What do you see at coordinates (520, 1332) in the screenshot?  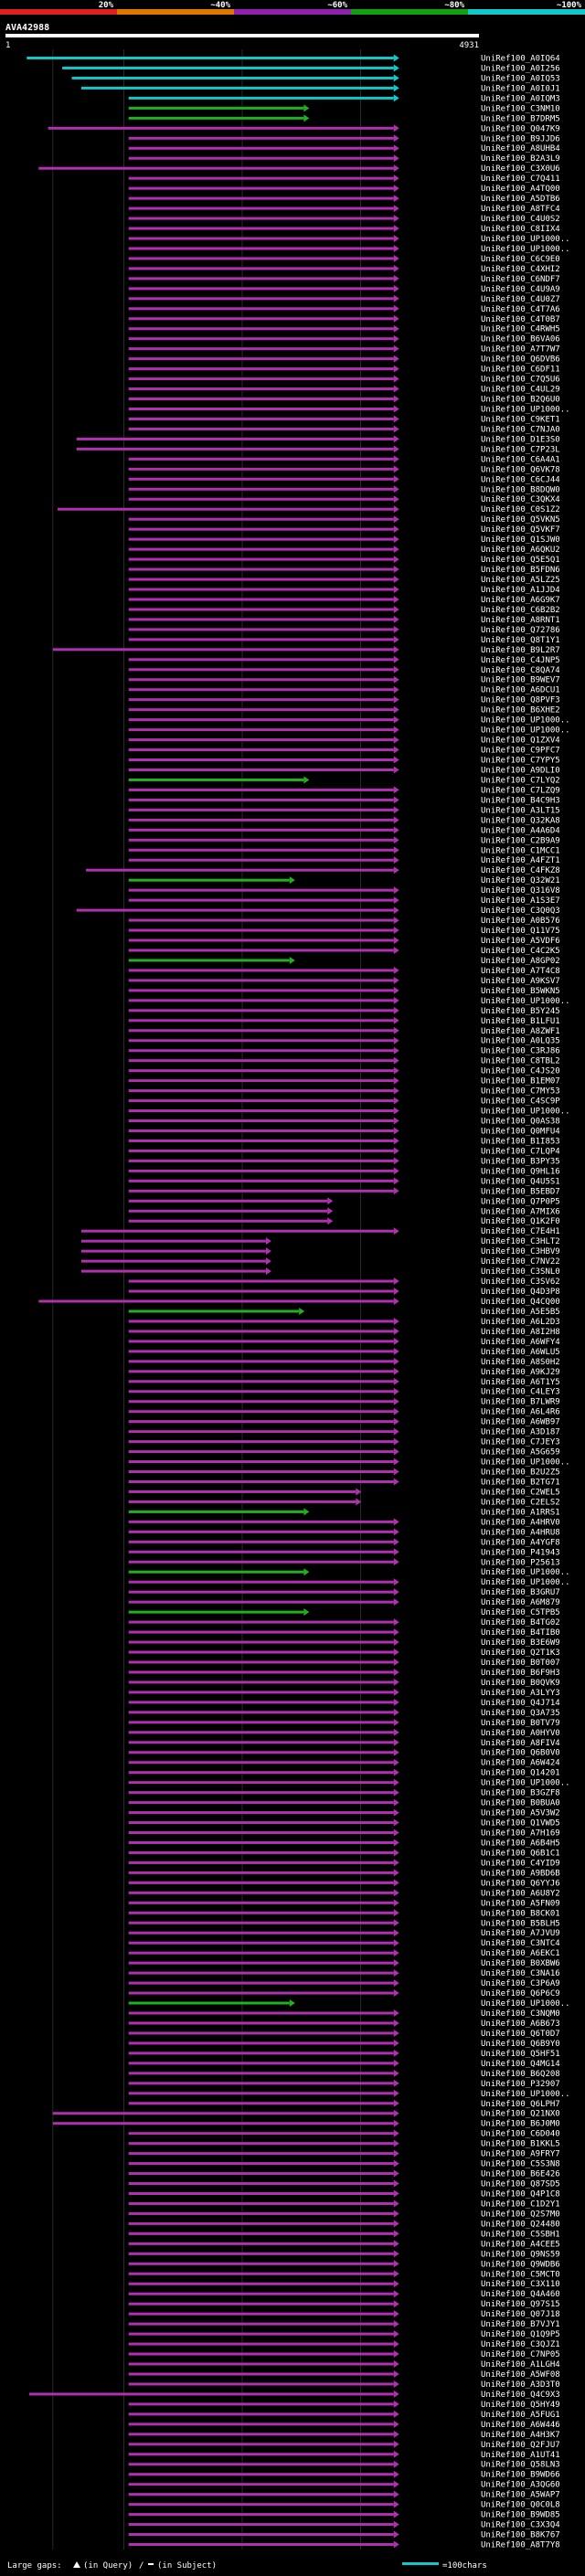 I see `hit-label: UniRef100_A8I2H8` at bounding box center [520, 1332].